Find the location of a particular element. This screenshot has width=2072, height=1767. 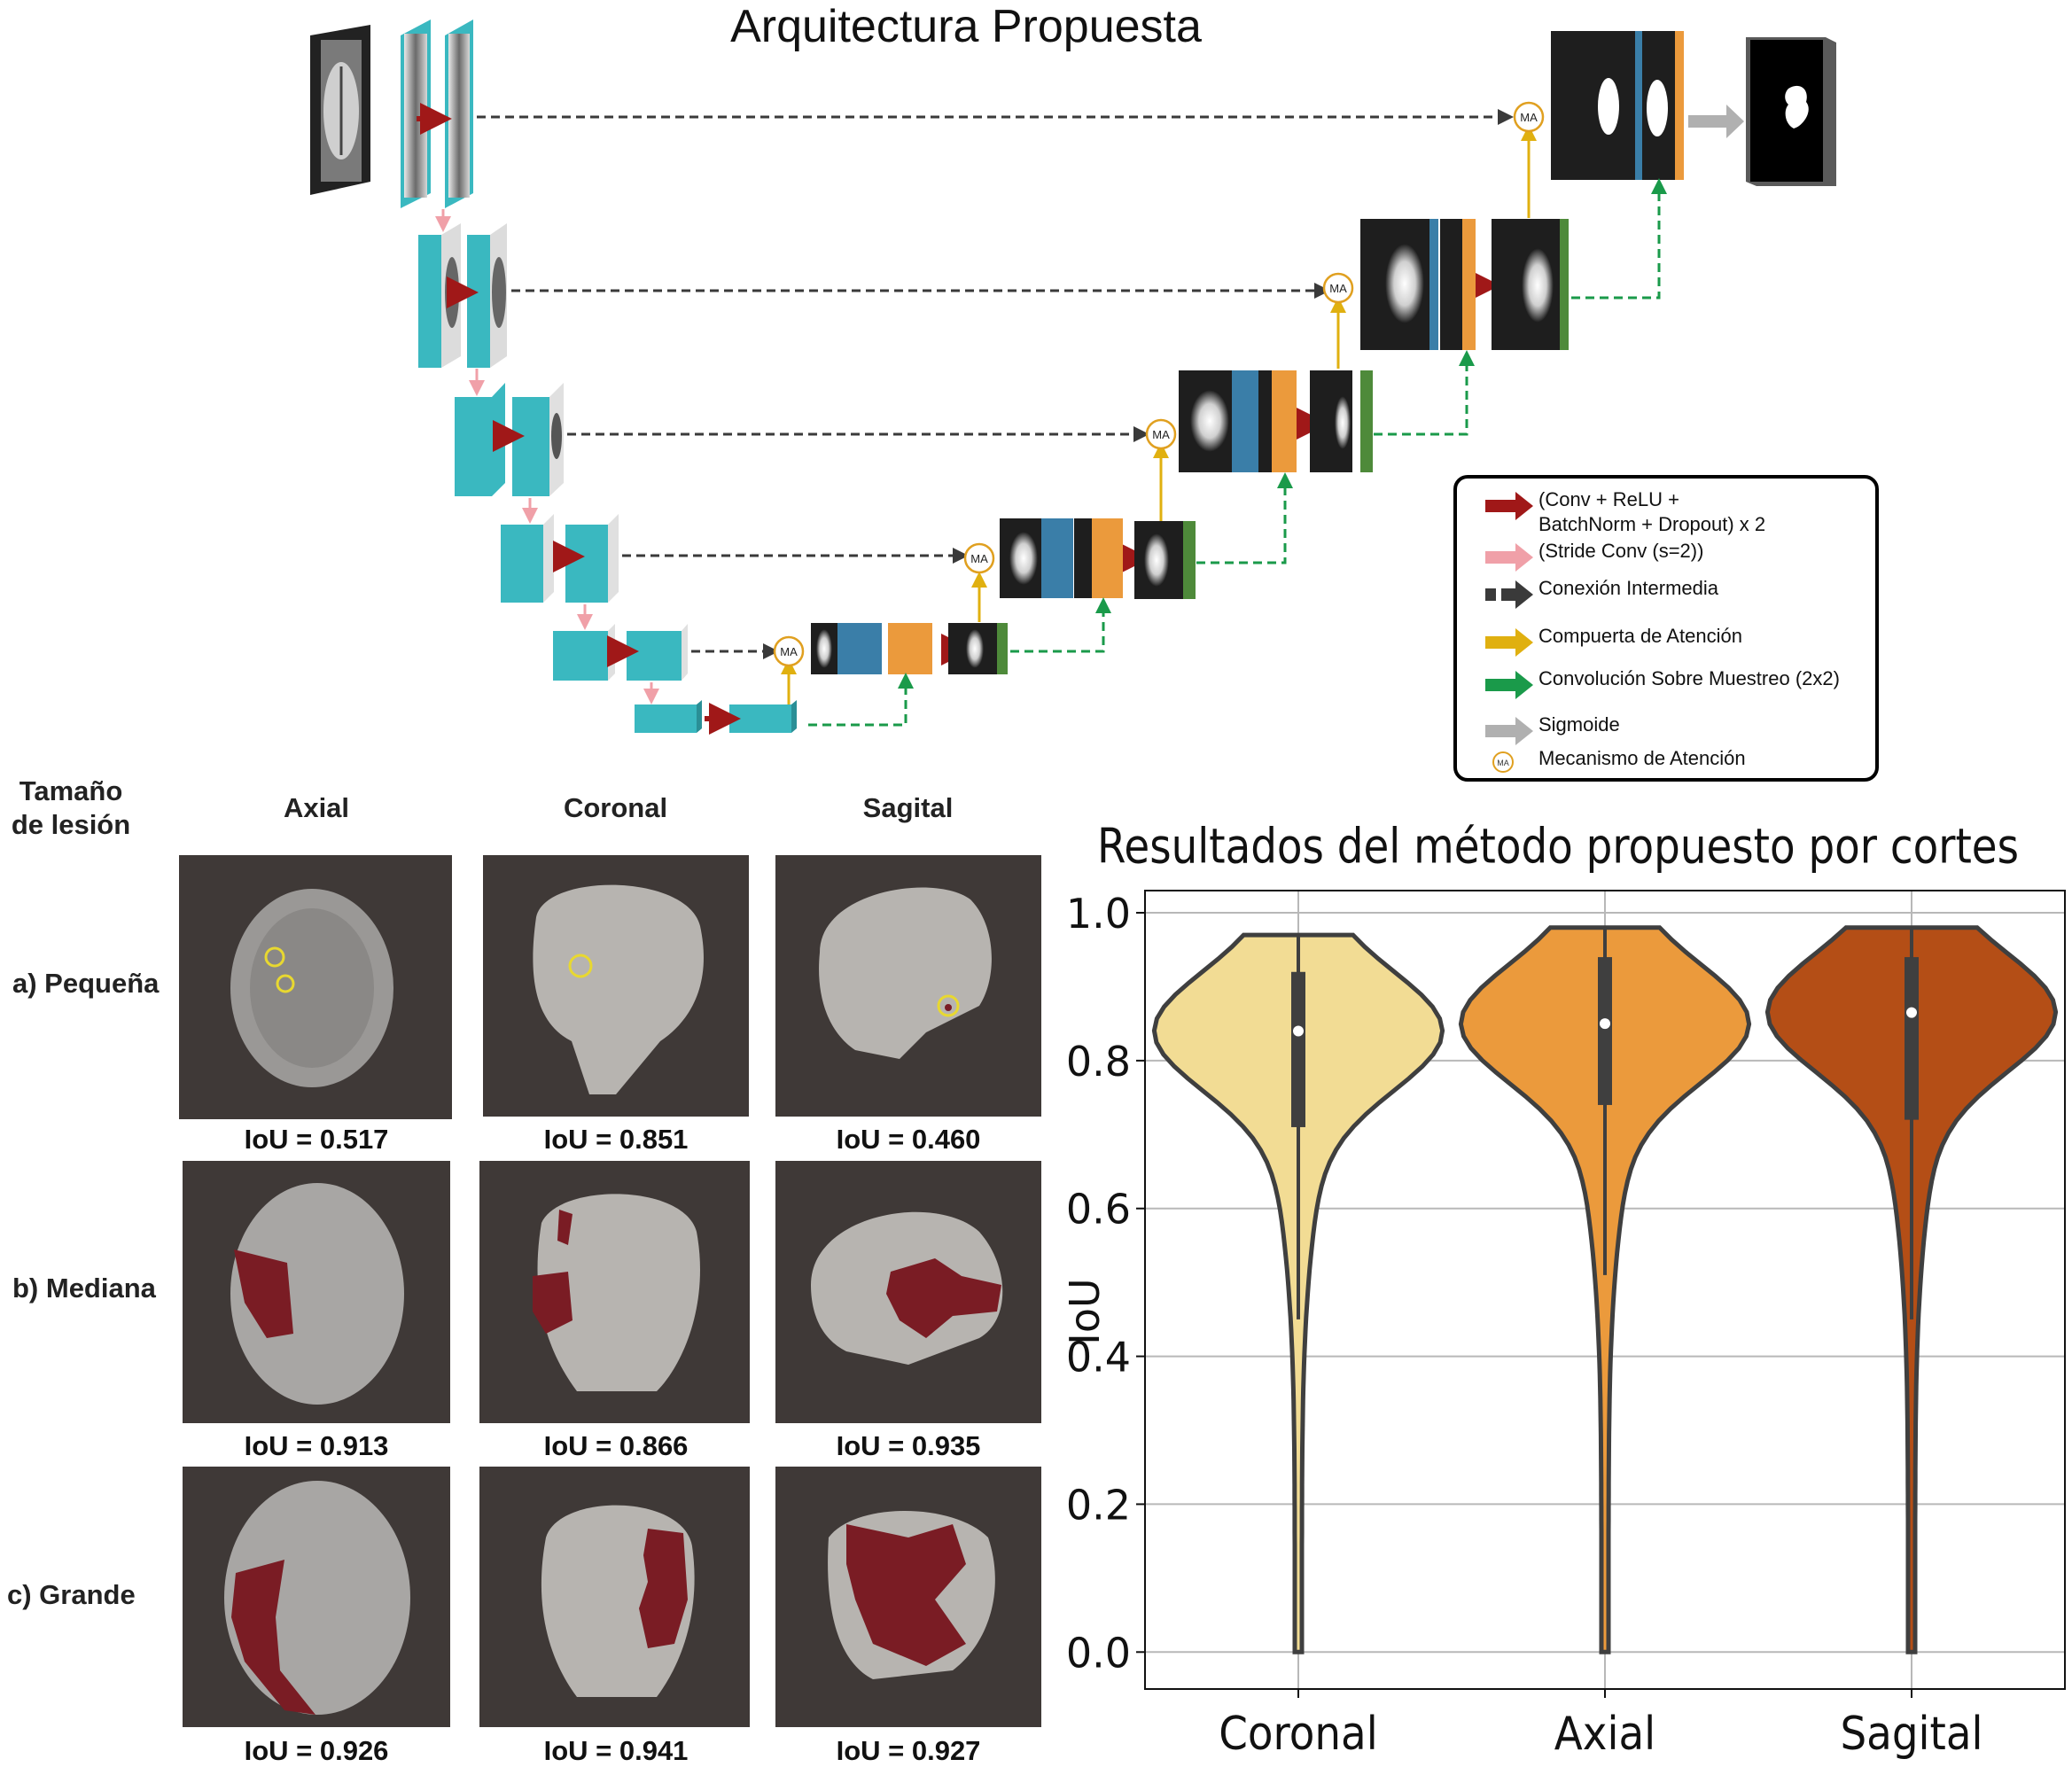

attention-arrows is located at coordinates (1159, 414).